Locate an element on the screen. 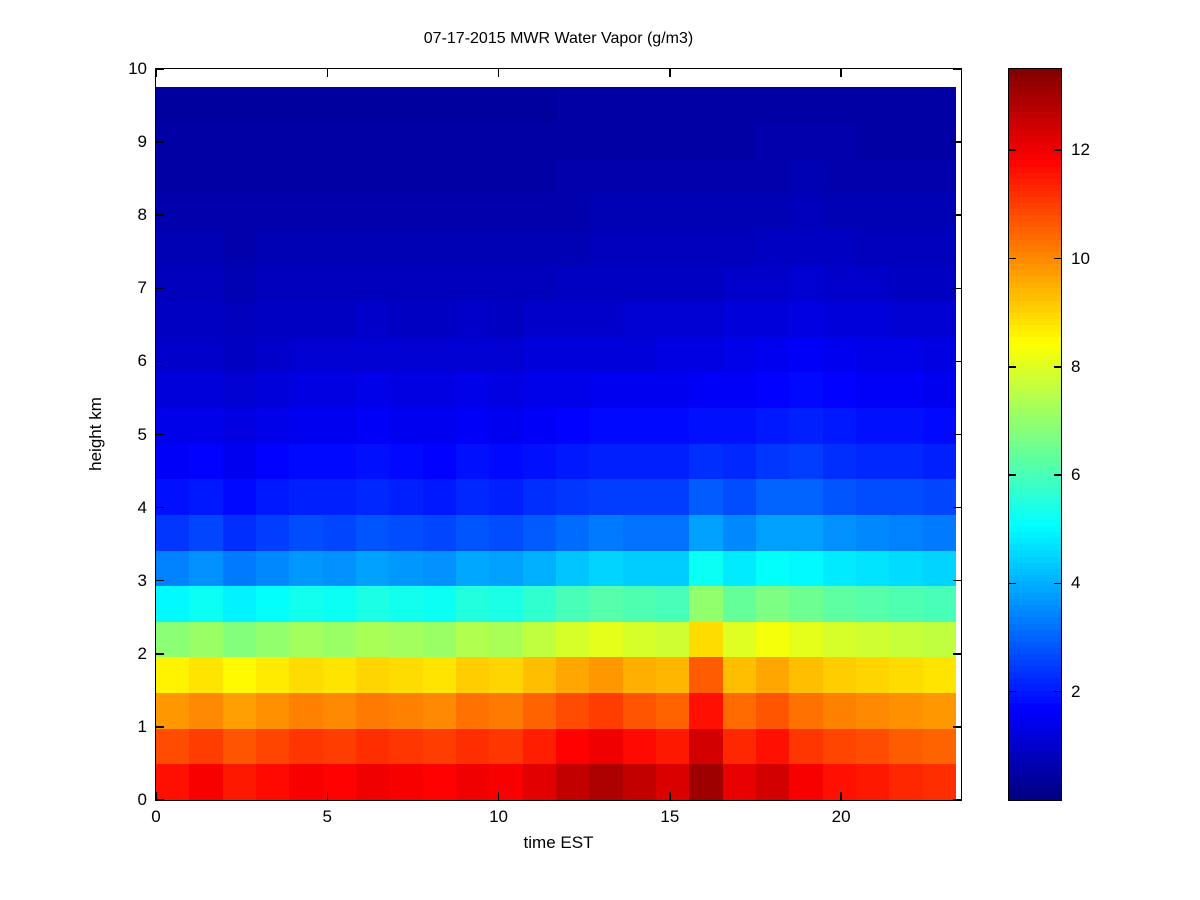 Image resolution: width=1200 pixels, height=900 pixels. y-tick-label: 10 is located at coordinates (137, 68).